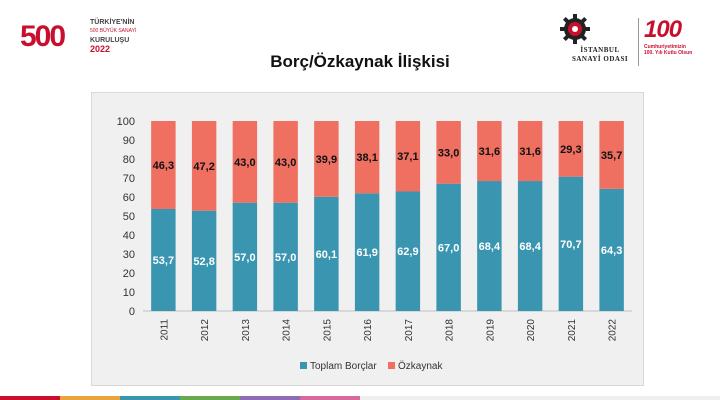 The height and width of the screenshot is (400, 720). I want to click on data-label: 64,3, so click(611, 251).